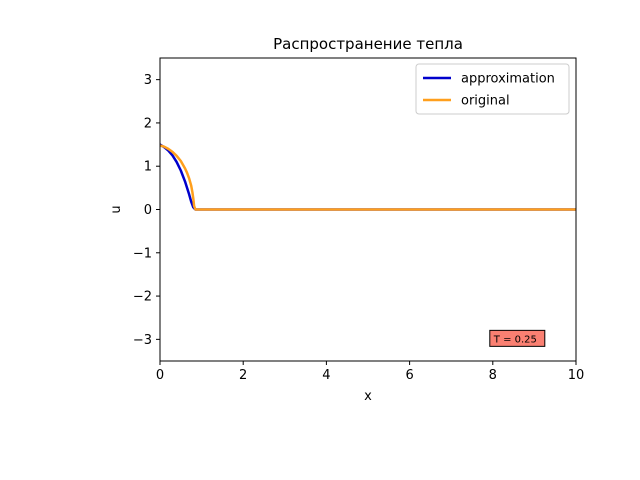  What do you see at coordinates (142, 253) in the screenshot?
I see `y-tick-label: −1` at bounding box center [142, 253].